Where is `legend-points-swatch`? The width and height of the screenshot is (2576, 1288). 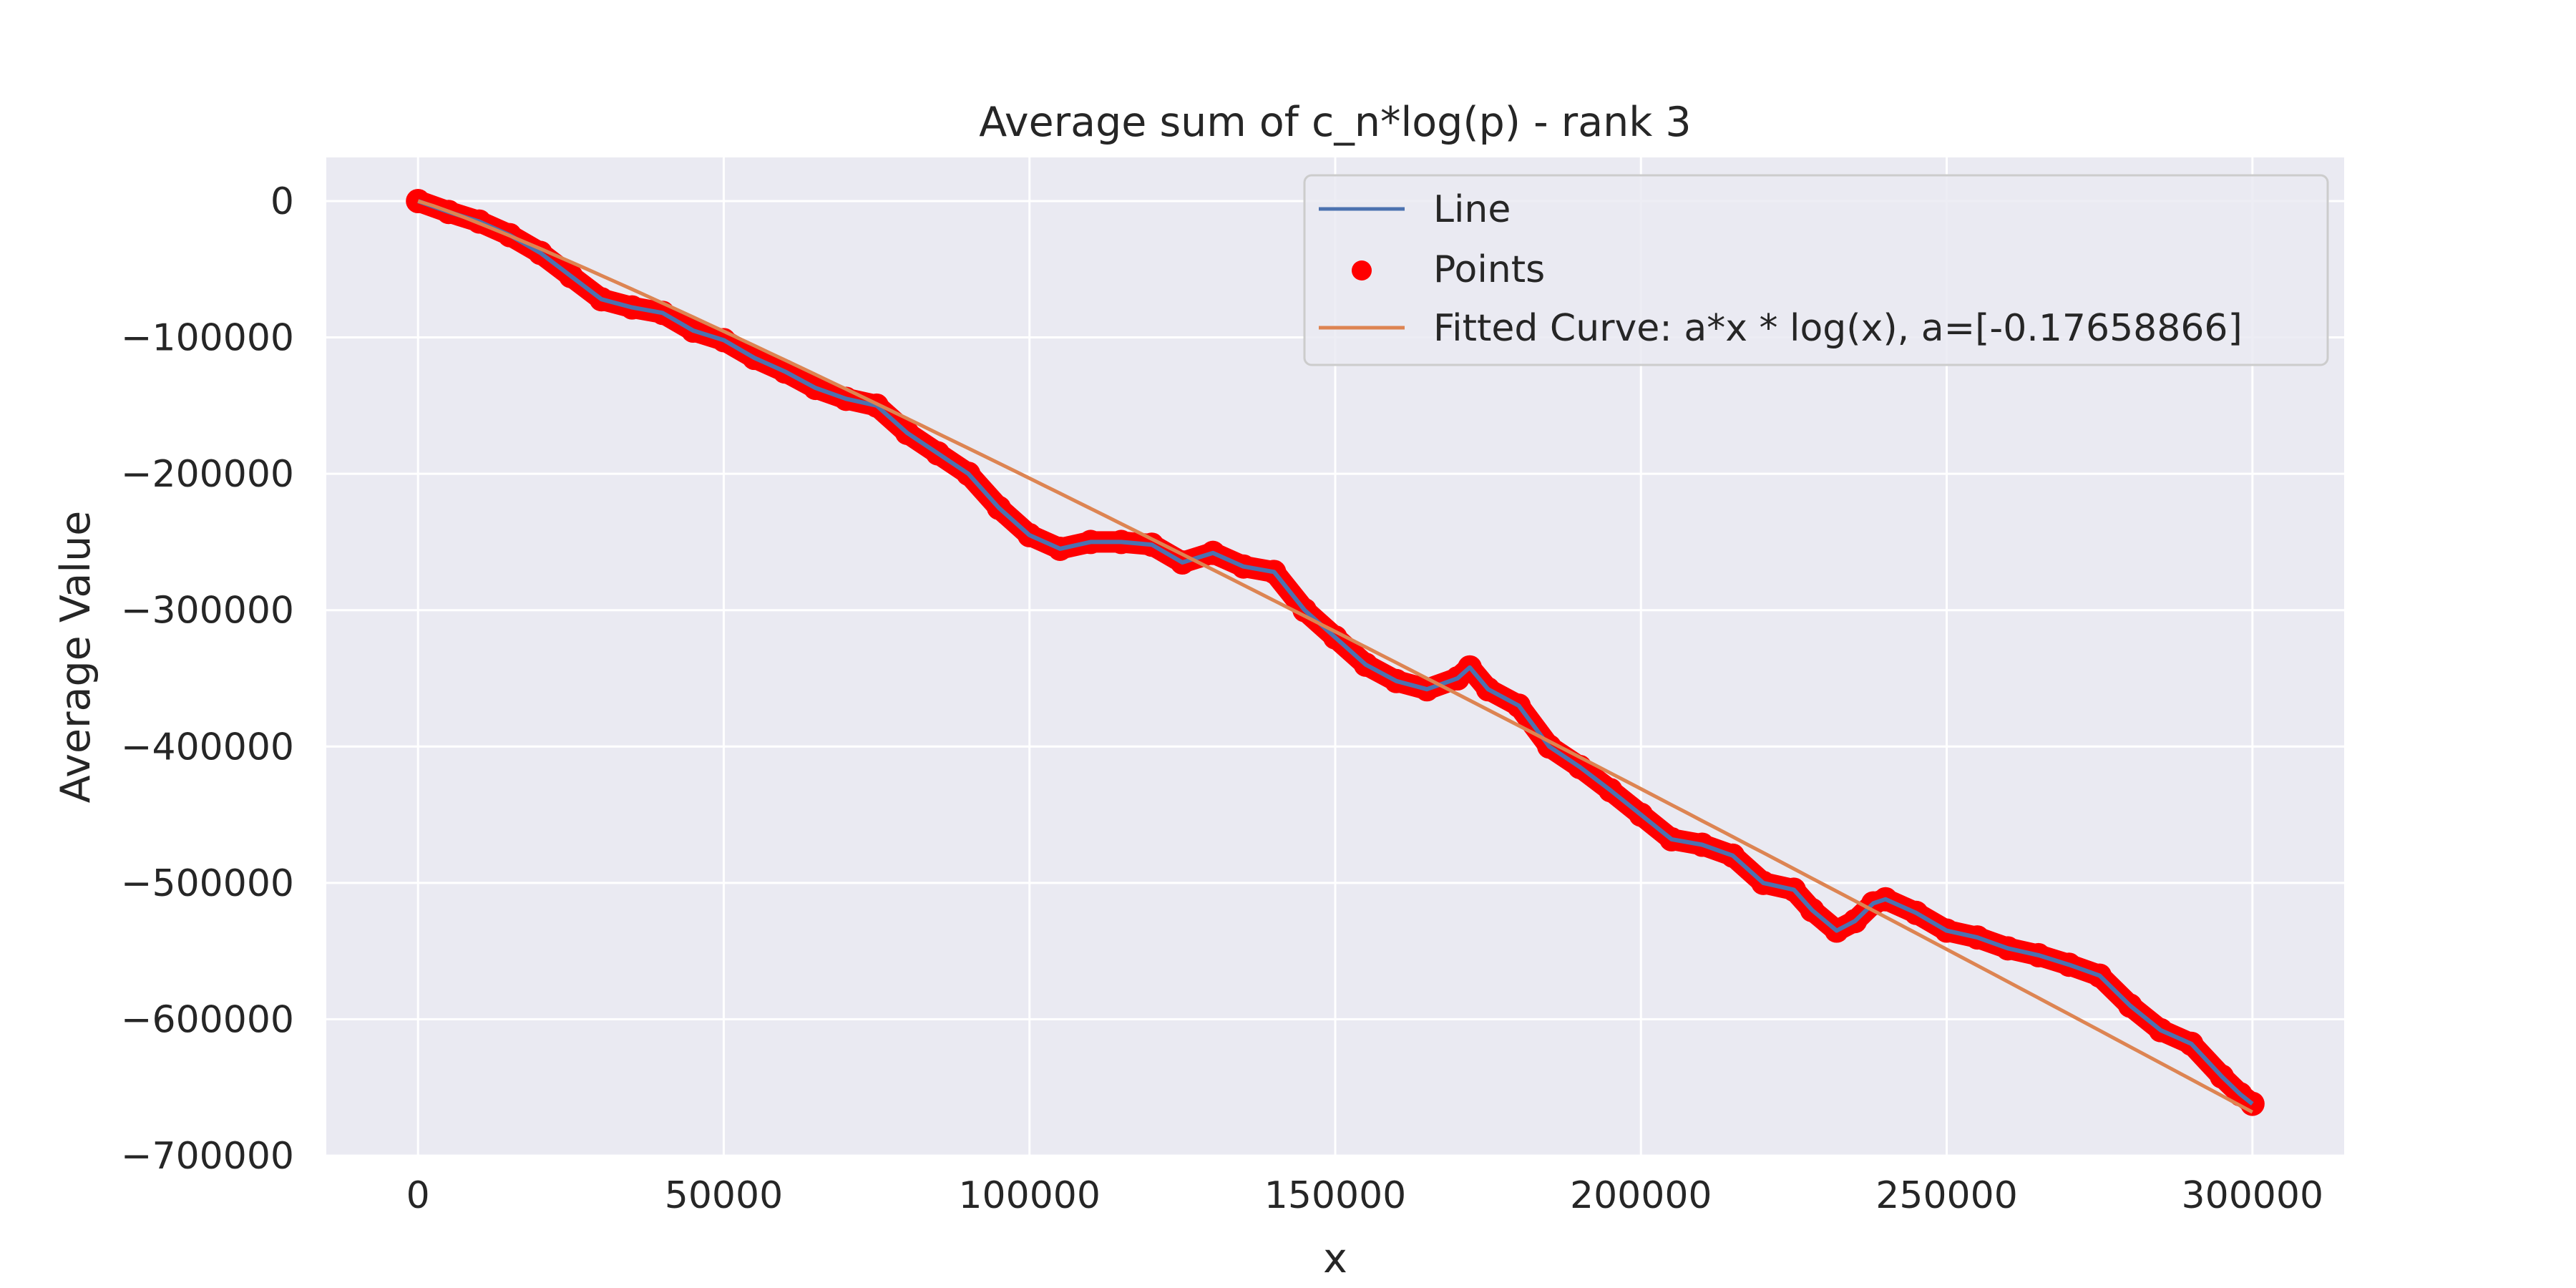 legend-points-swatch is located at coordinates (1362, 270).